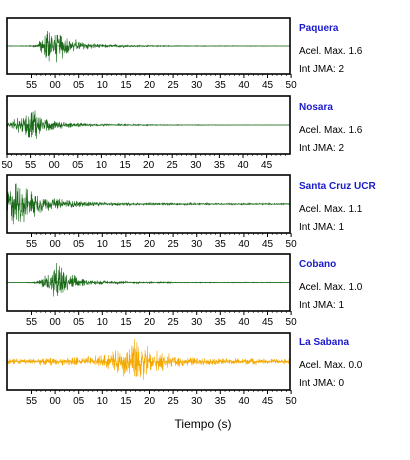 This screenshot has height=460, width=410. I want to click on jma-intensity-3: Int JMA: 1, so click(322, 227).